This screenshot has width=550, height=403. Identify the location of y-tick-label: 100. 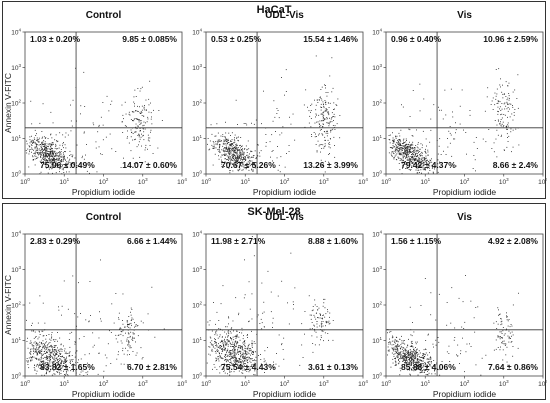
(377, 376).